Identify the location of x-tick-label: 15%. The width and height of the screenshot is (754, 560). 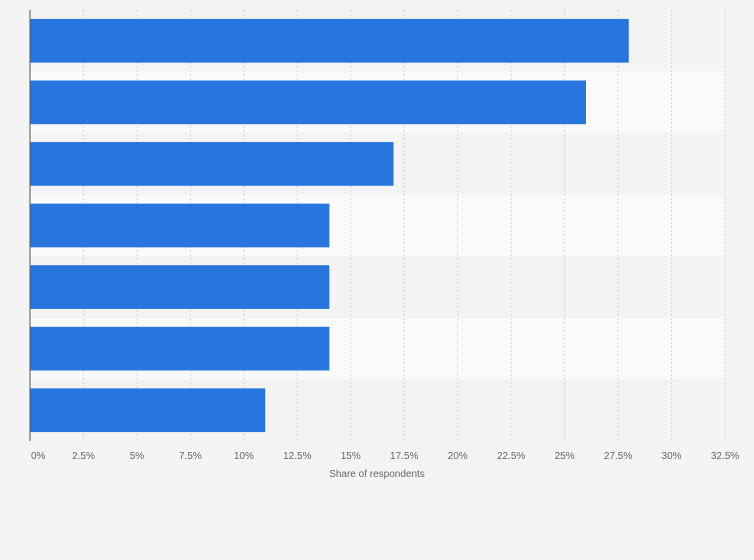
(351, 456).